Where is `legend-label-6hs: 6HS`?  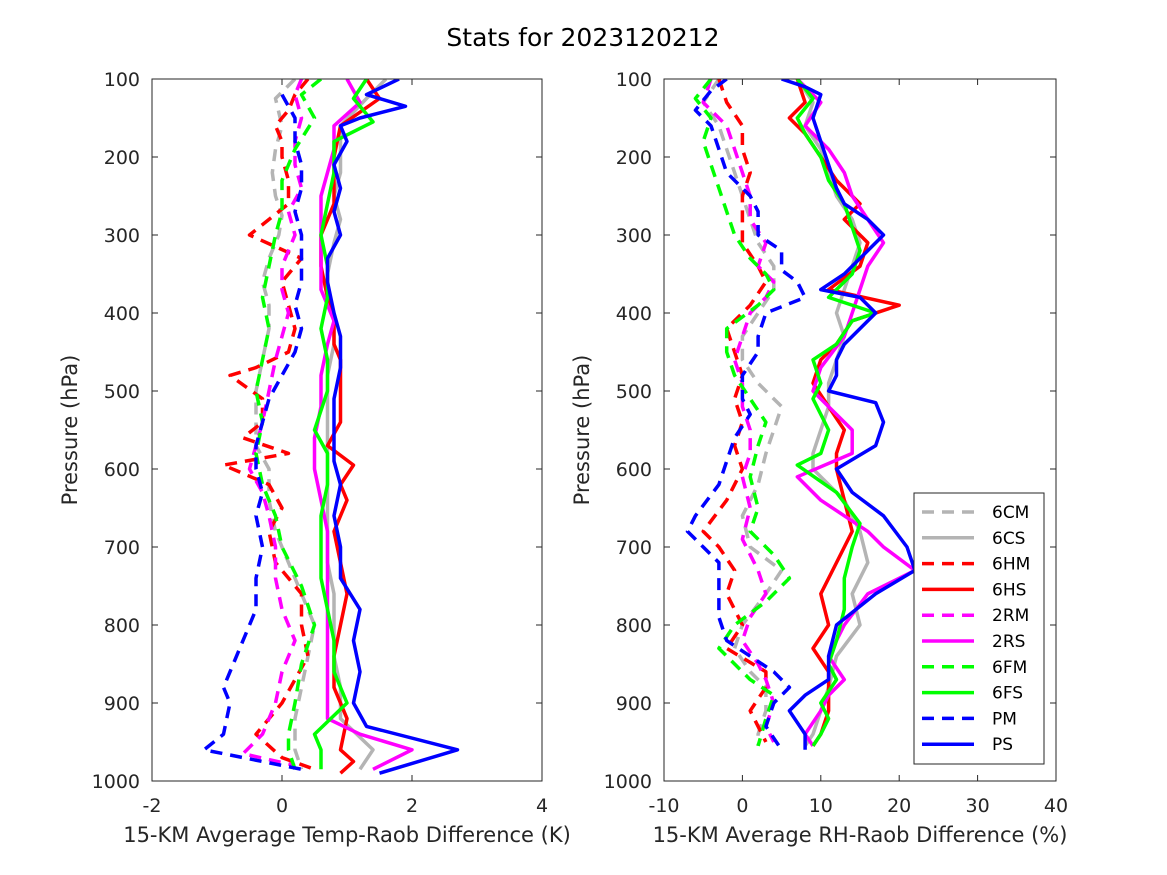
legend-label-6hs: 6HS is located at coordinates (1009, 590).